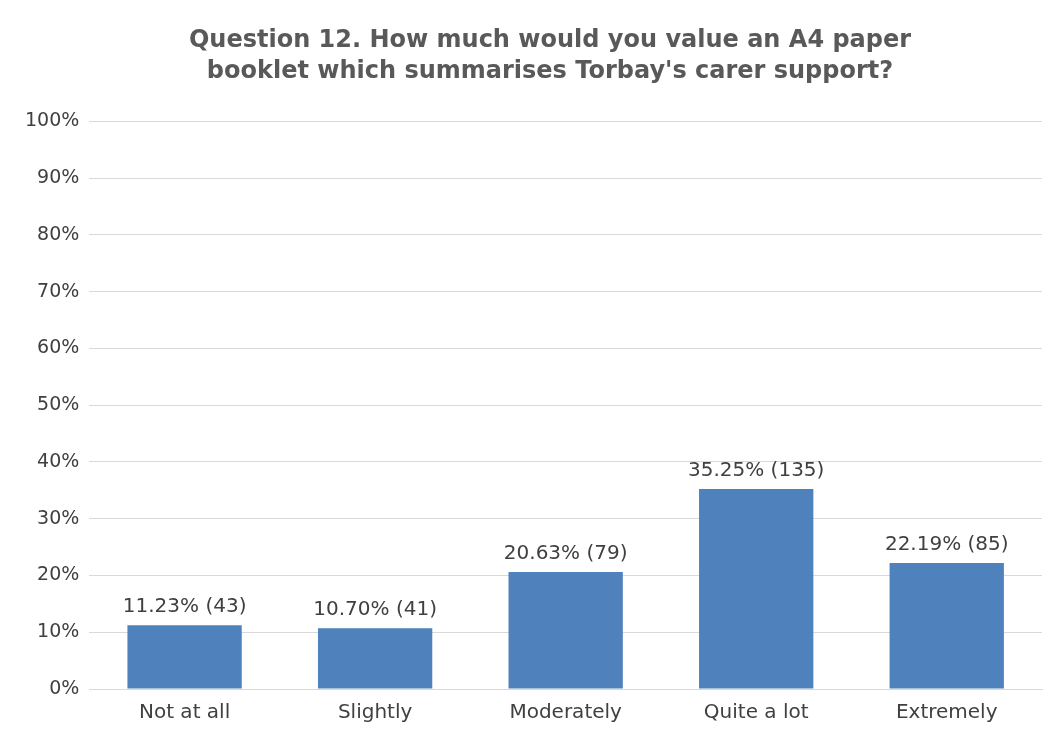 The image size is (1062, 747). I want to click on y-tick-label: 50%, so click(58, 403).